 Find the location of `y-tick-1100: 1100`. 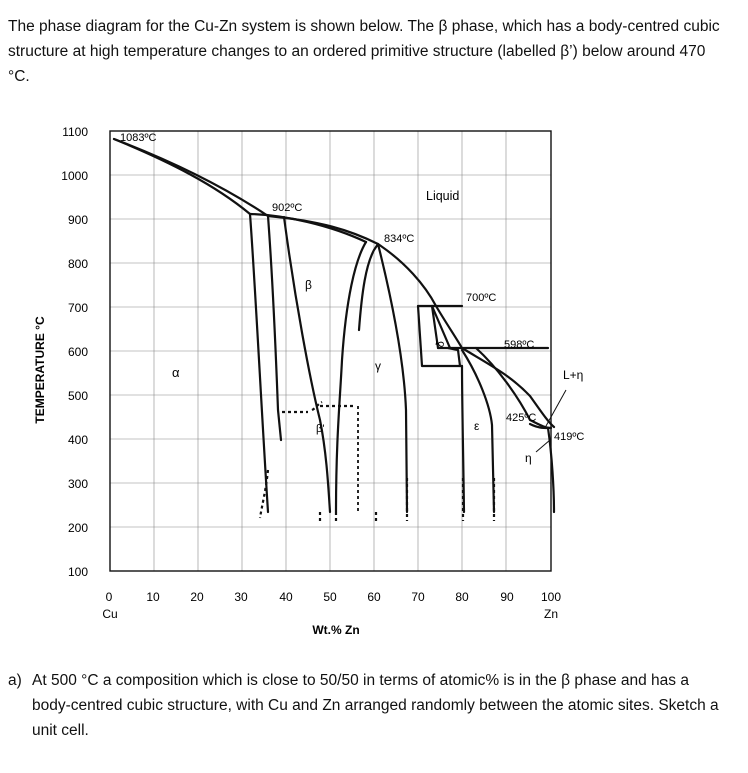

y-tick-1100: 1100 is located at coordinates (75, 132).